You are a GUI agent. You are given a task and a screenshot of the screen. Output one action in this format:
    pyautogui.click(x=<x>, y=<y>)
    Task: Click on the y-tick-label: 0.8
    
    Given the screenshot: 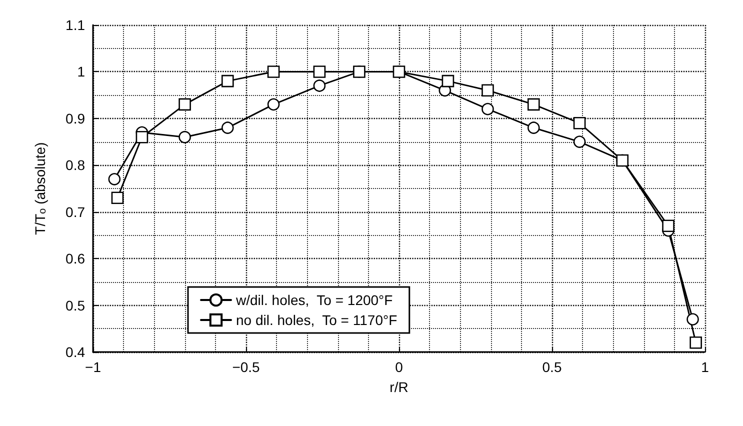 What is the action you would take?
    pyautogui.click(x=76, y=165)
    